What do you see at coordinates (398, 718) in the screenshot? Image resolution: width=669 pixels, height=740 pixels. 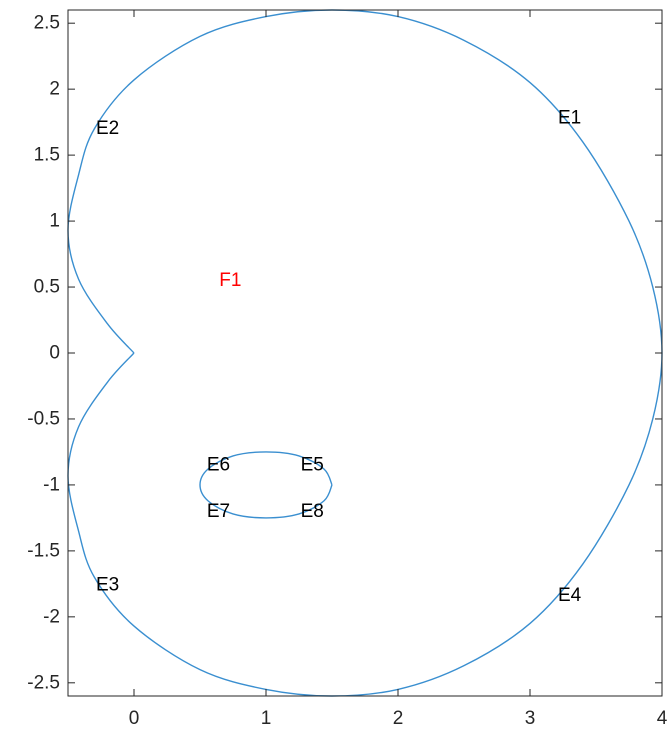 I see `x-tick-label: 2` at bounding box center [398, 718].